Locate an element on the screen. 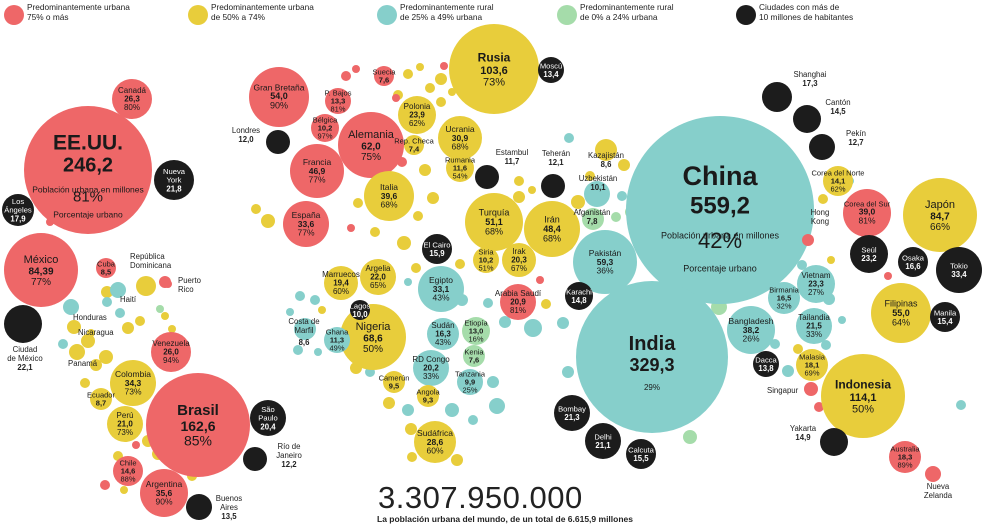 This screenshot has height=532, width=988. pct-tailandia: 33% is located at coordinates (814, 334).